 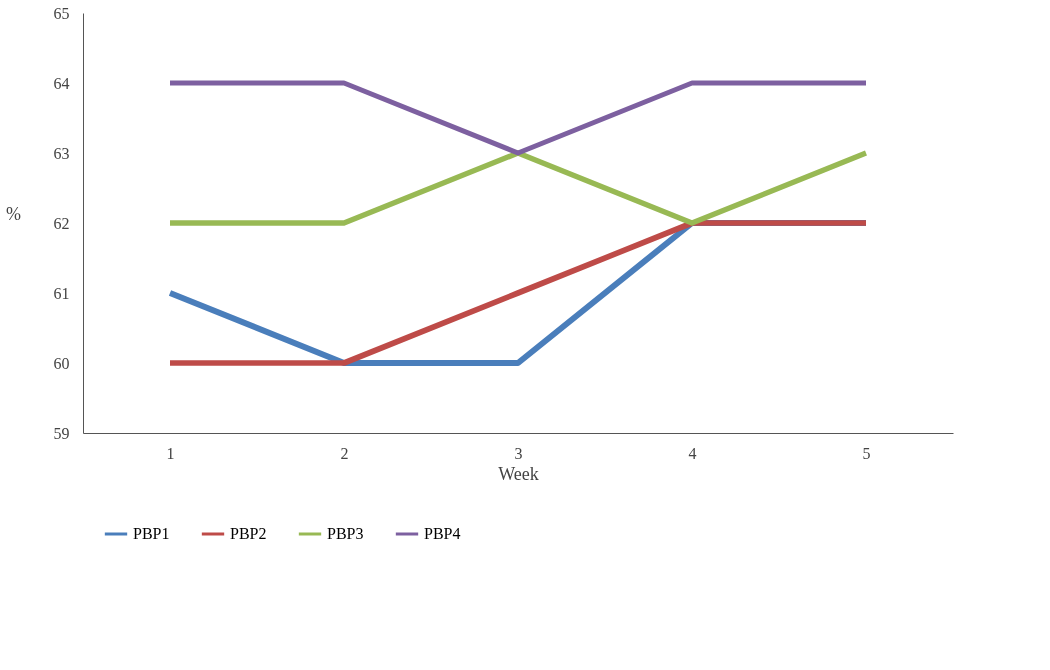 What do you see at coordinates (61, 83) in the screenshot?
I see `y-tick-label: 64` at bounding box center [61, 83].